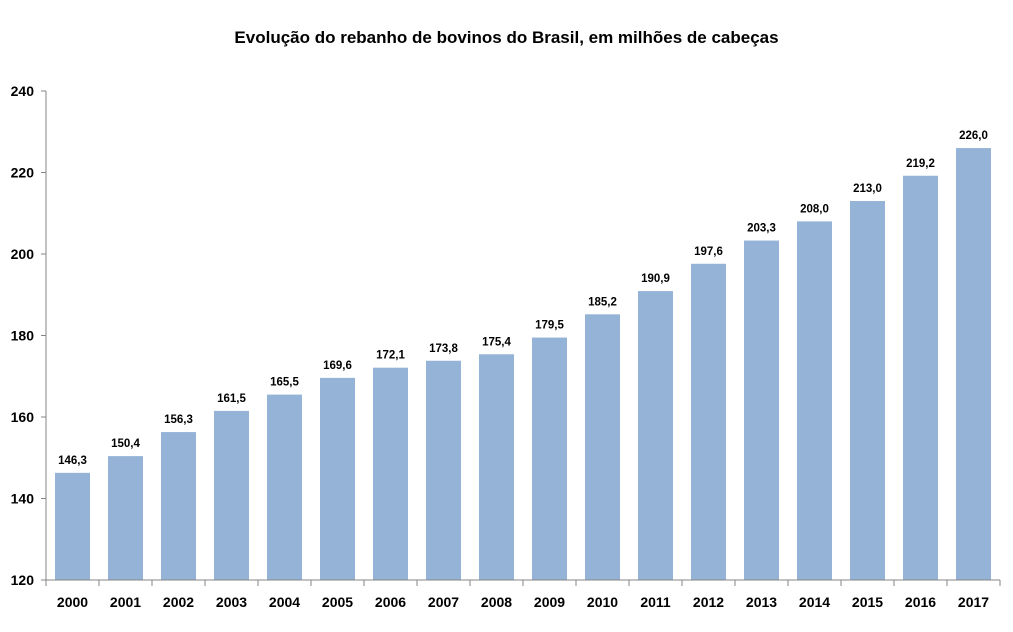 This screenshot has width=1013, height=632. Describe the element at coordinates (72, 461) in the screenshot. I see `data-label-2000: 146,3` at that location.